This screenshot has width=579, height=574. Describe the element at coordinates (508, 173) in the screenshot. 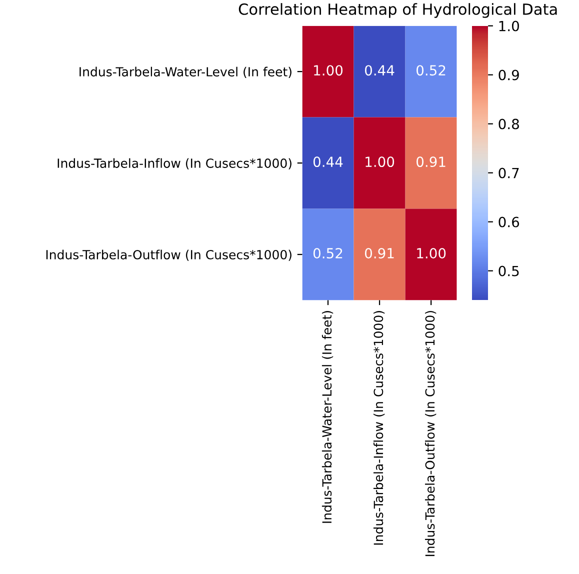

I see `color-bar-label: 0.7` at that location.